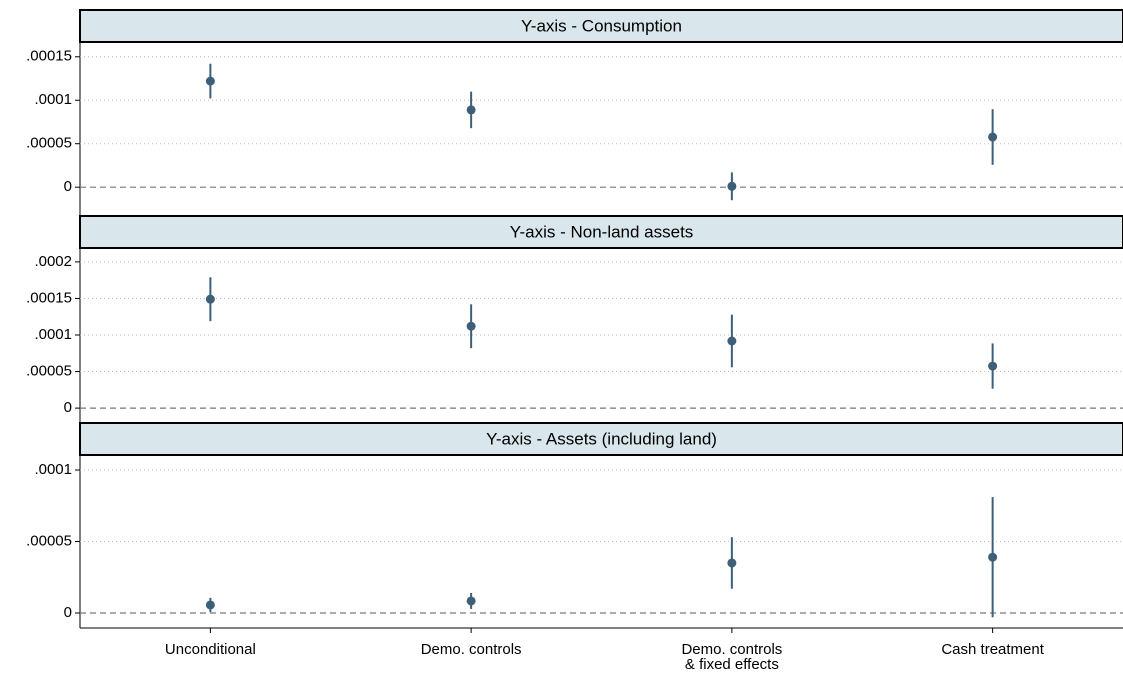  What do you see at coordinates (210, 649) in the screenshot?
I see `x-tick-label: Unconditional` at bounding box center [210, 649].